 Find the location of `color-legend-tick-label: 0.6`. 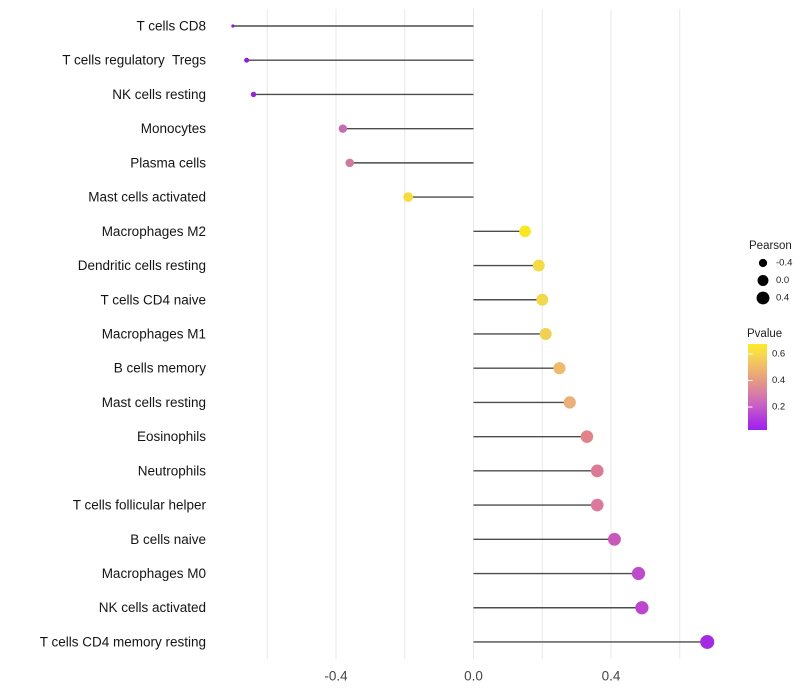

color-legend-tick-label: 0.6 is located at coordinates (778, 354).